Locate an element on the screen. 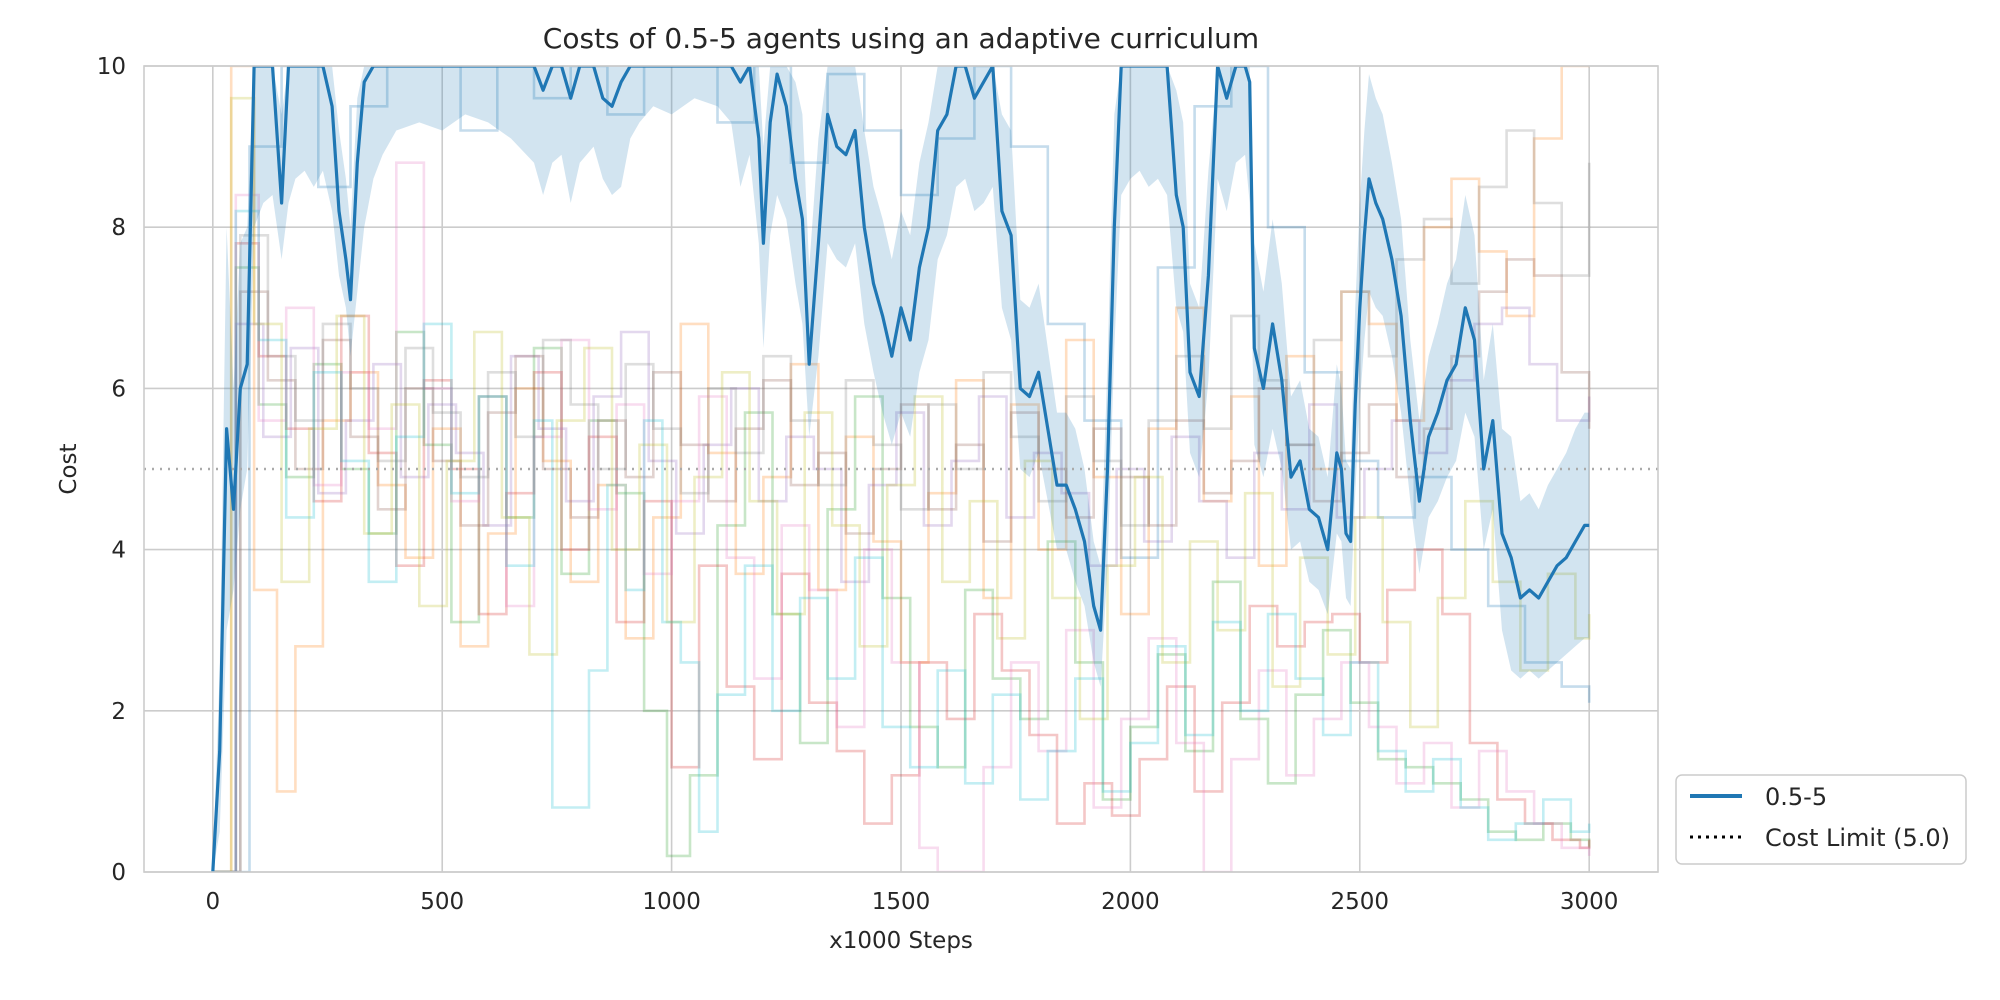  x-axis-ticks: 0 500 1000 1500 2000 2500 3000 is located at coordinates (911, 902).